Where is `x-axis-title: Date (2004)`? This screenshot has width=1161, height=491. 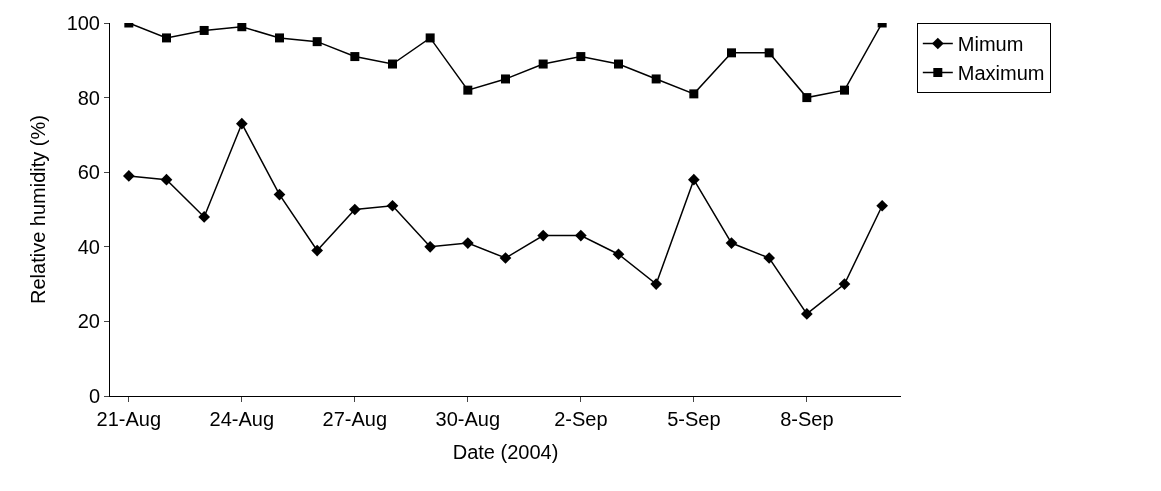
x-axis-title: Date (2004) is located at coordinates (505, 451).